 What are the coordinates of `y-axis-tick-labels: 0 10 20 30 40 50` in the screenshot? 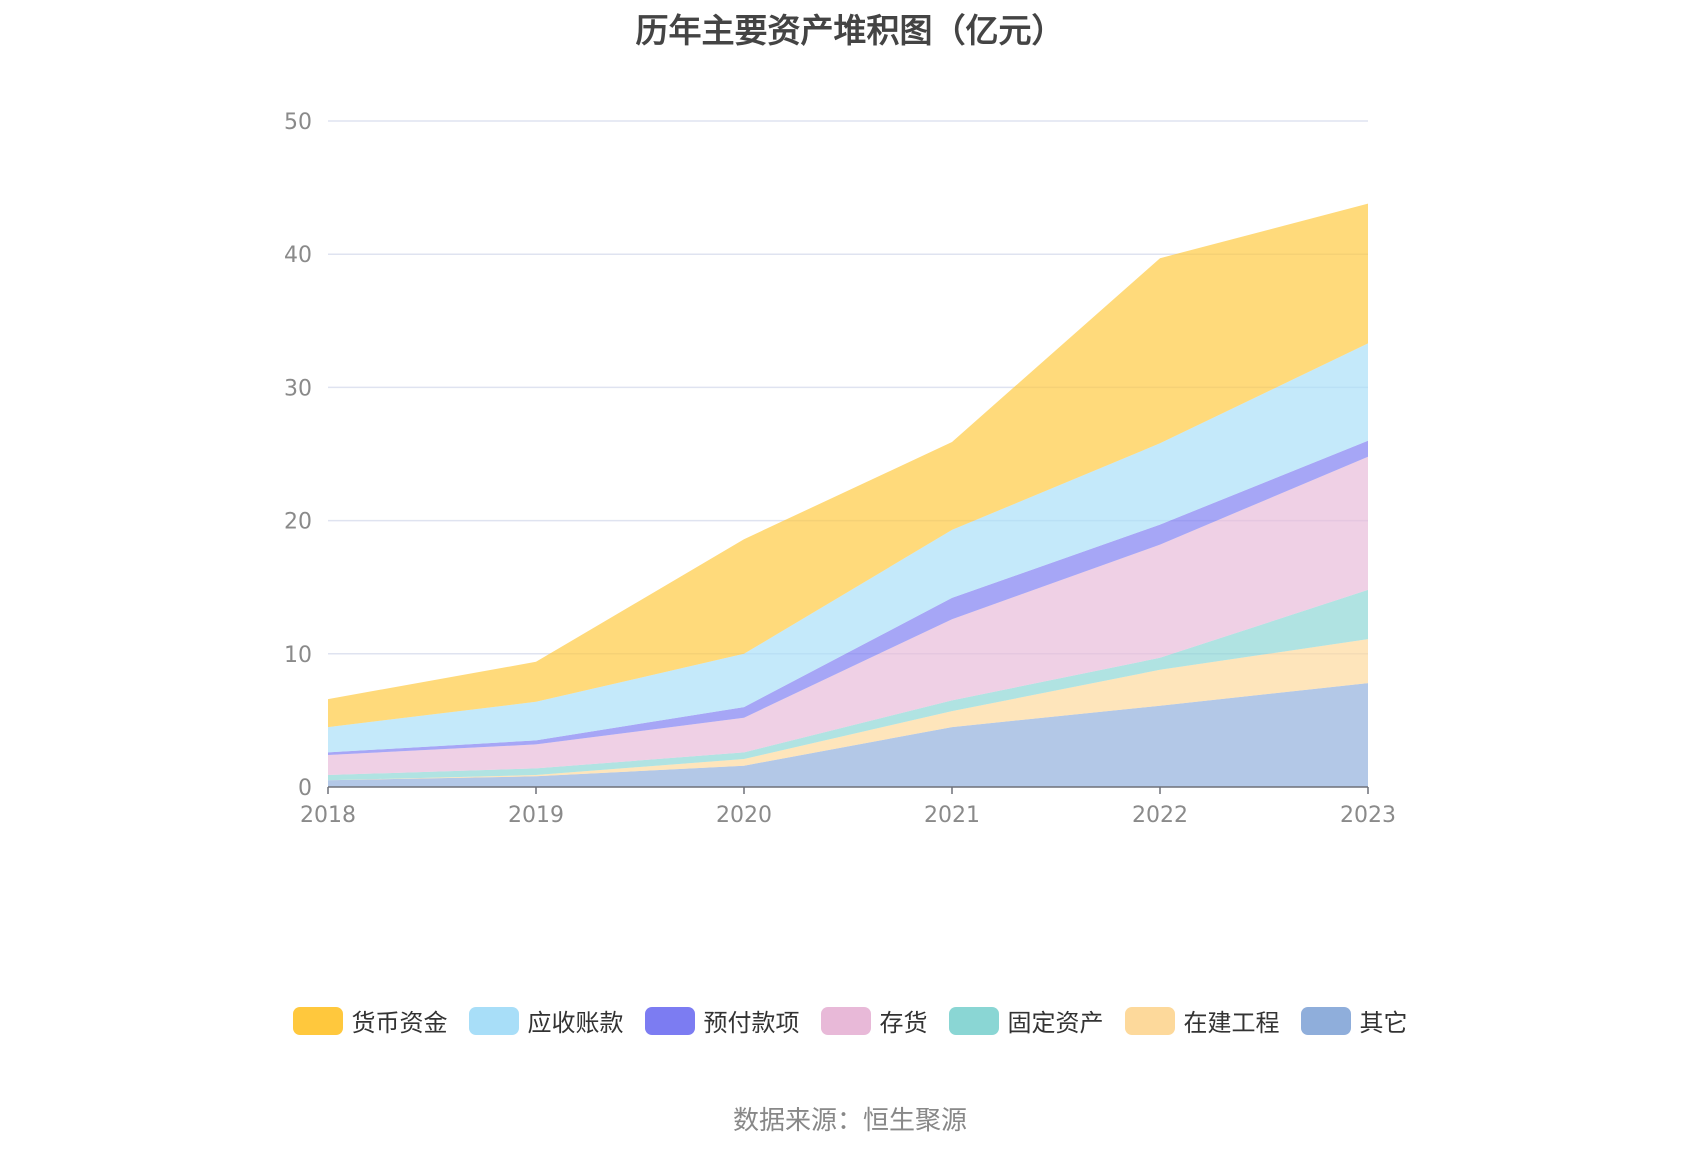 It's located at (298, 455).